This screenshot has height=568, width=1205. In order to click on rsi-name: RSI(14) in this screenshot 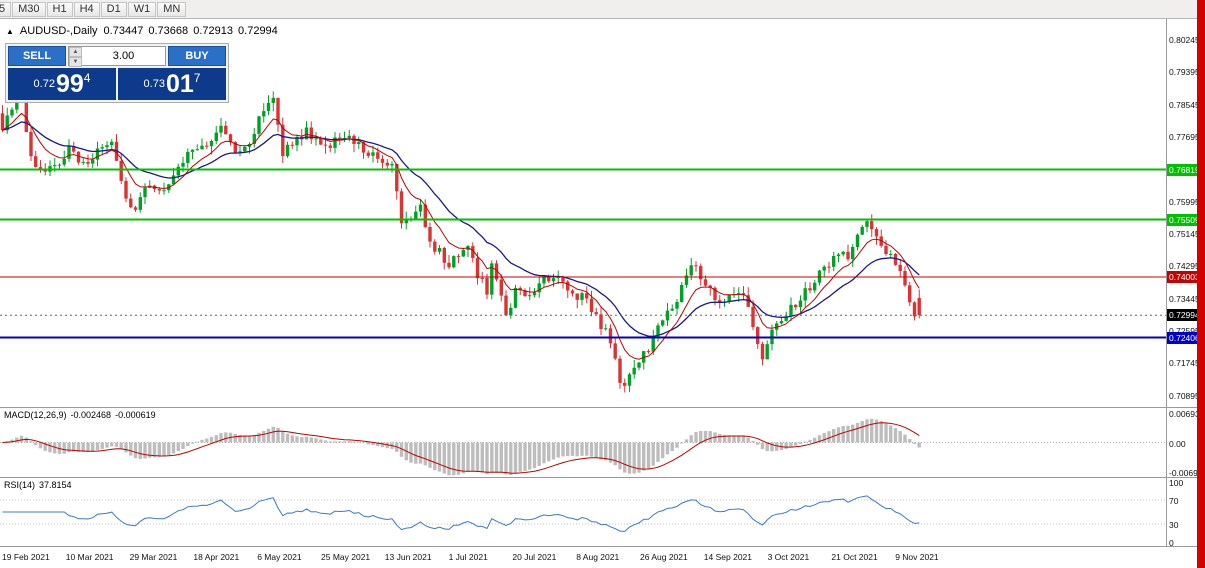, I will do `click(20, 485)`.